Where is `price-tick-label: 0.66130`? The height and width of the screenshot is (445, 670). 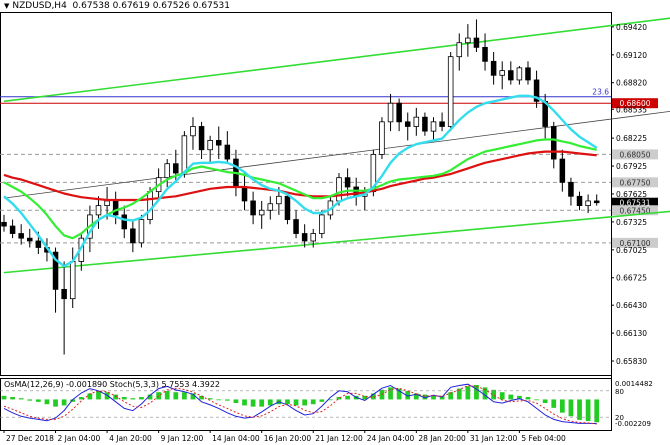
price-tick-label: 0.66130 is located at coordinates (631, 333).